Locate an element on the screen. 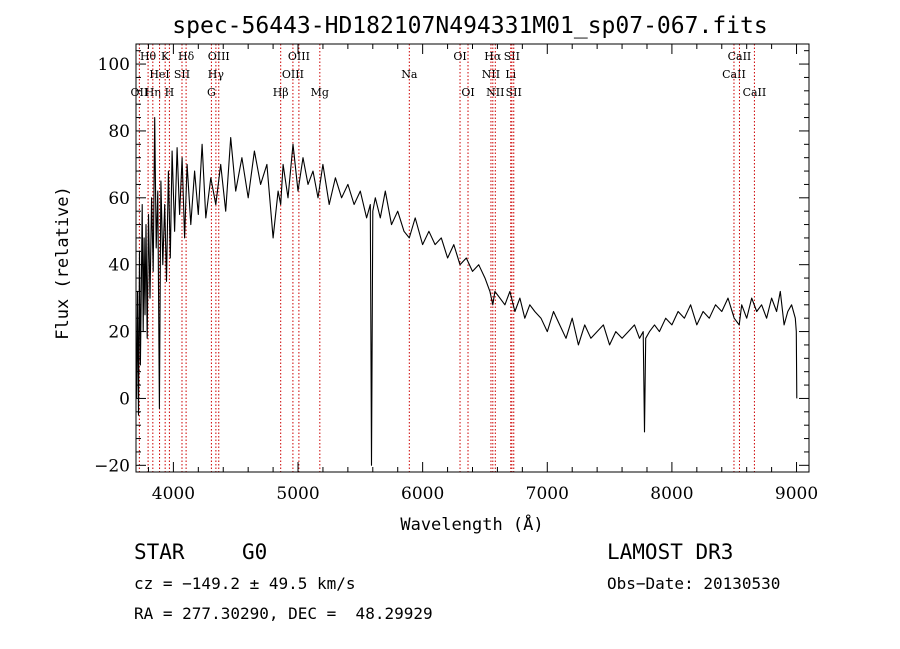 The image size is (900, 649). spectral-line-label: Hη is located at coordinates (153, 92).